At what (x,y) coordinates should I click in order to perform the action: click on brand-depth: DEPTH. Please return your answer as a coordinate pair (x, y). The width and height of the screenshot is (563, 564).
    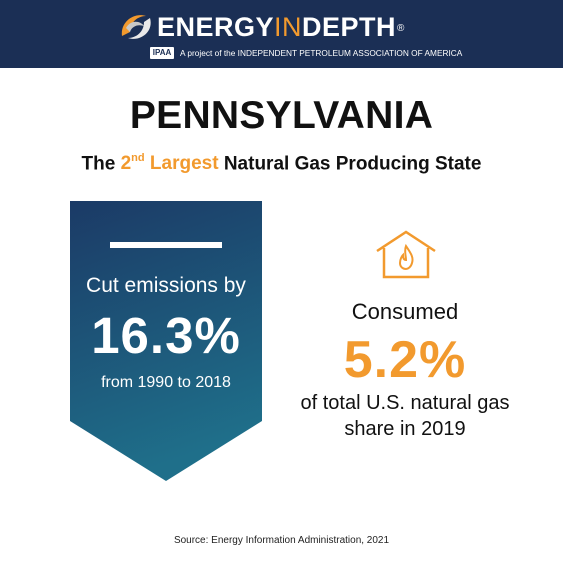
    Looking at the image, I should click on (349, 27).